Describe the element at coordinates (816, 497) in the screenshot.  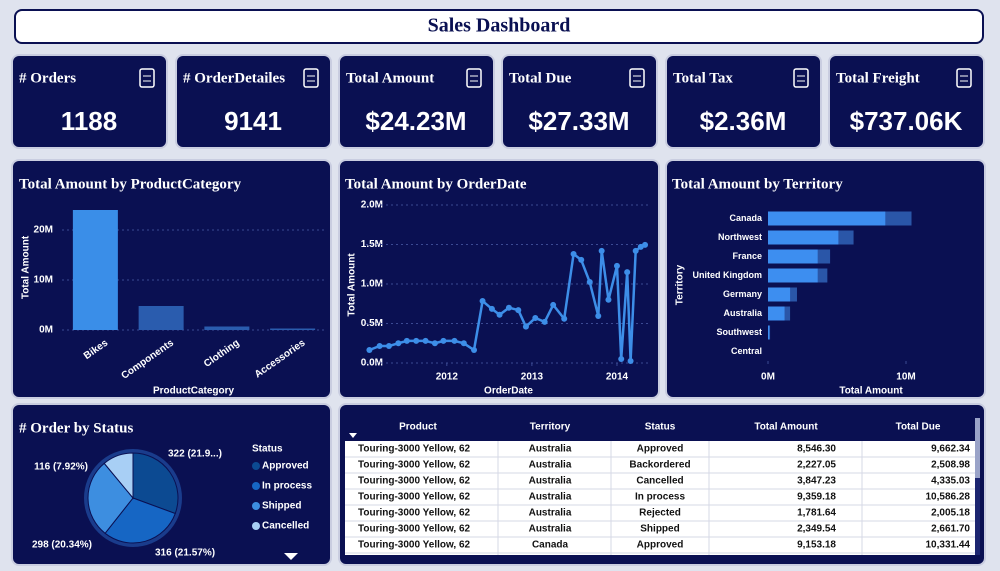
I see `table-cell: 9,359.18` at that location.